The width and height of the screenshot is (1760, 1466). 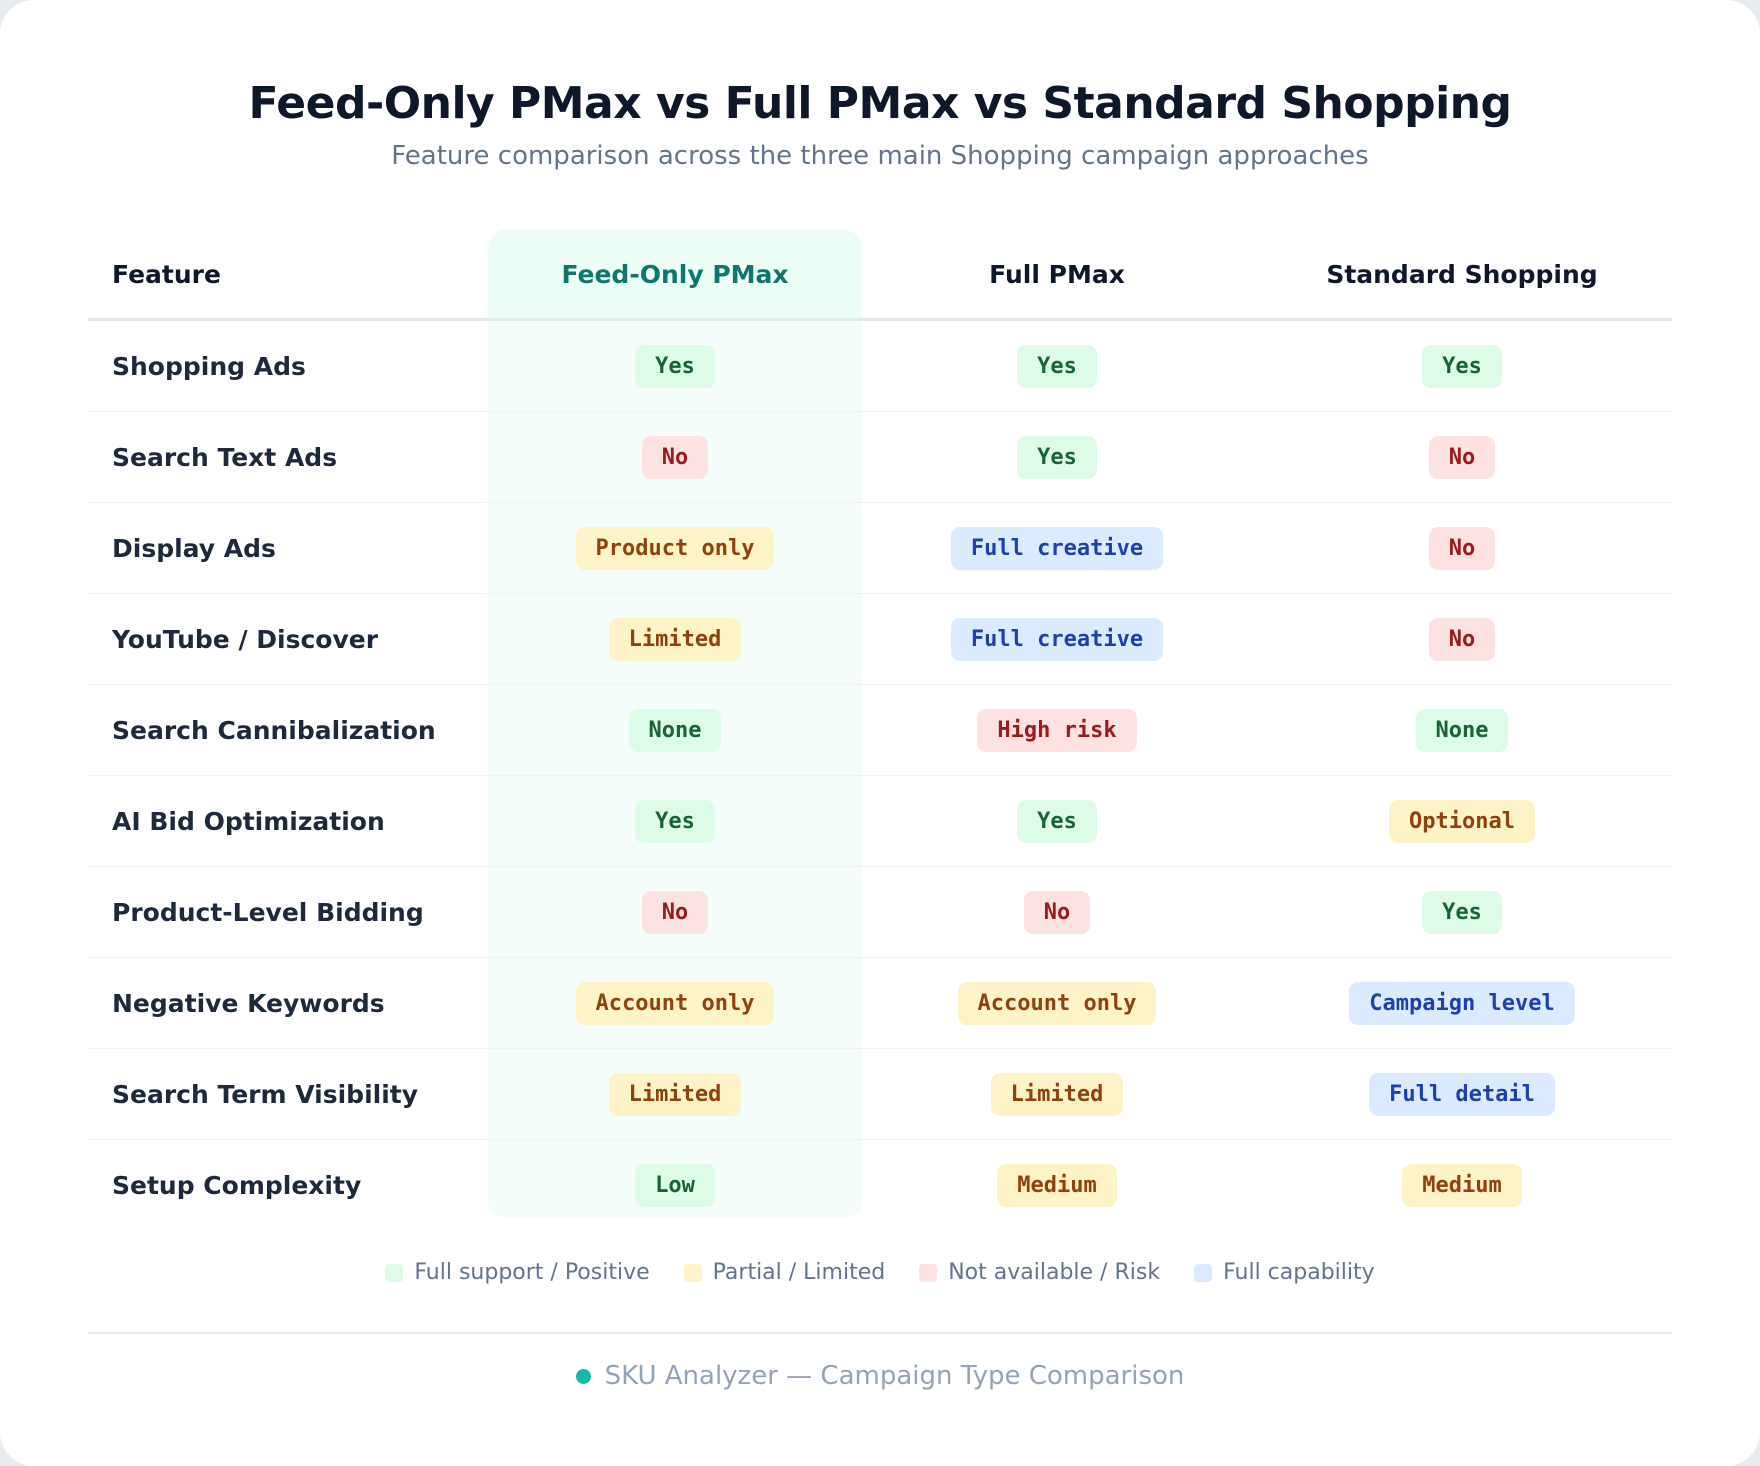 What do you see at coordinates (248, 821) in the screenshot?
I see `feature-name: AI Bid Optimization` at bounding box center [248, 821].